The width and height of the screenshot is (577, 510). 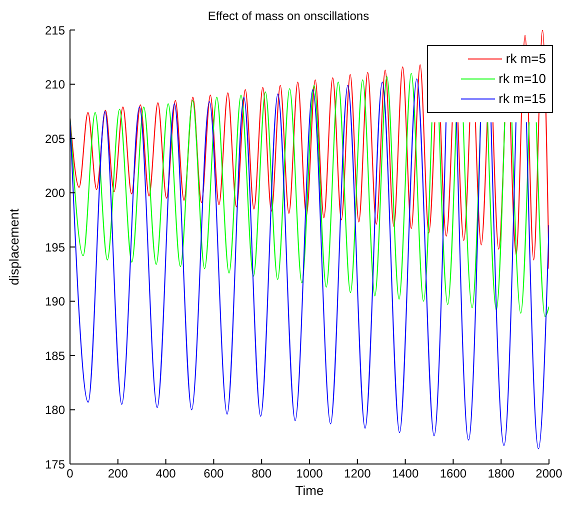 What do you see at coordinates (526, 59) in the screenshot?
I see `legend-label: rk m=5` at bounding box center [526, 59].